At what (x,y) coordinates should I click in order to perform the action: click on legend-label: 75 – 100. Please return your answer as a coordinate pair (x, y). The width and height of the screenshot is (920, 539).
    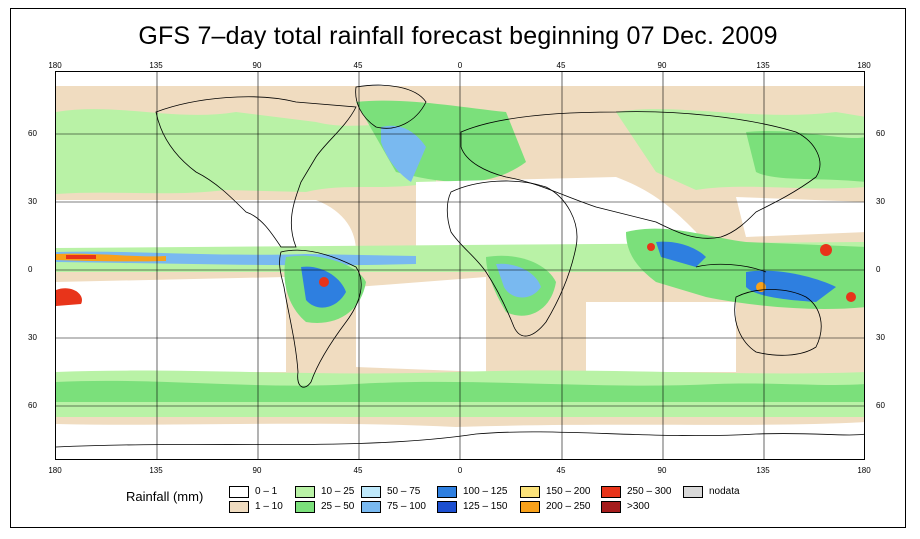
    Looking at the image, I should click on (406, 506).